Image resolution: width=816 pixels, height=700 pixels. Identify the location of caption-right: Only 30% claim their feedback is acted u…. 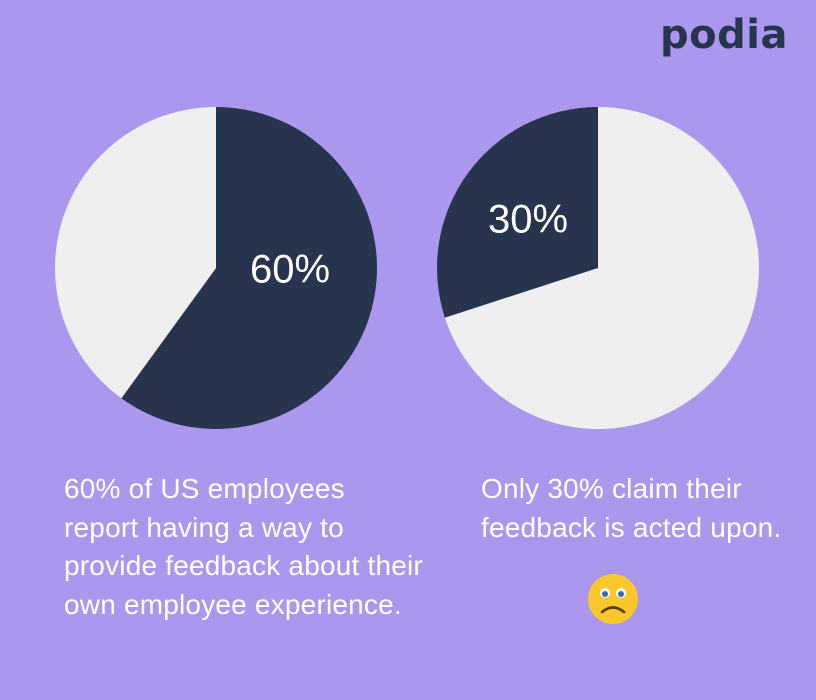
(631, 508).